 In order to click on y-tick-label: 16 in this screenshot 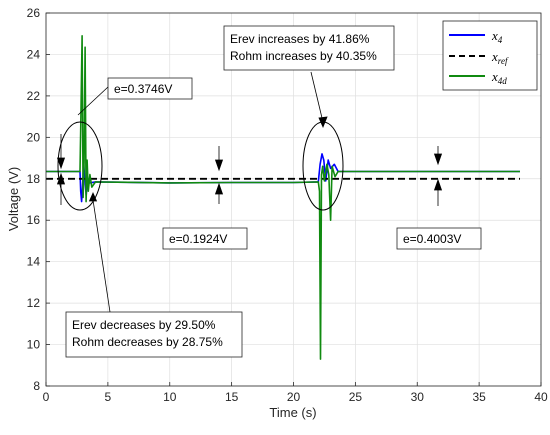, I will do `click(34, 220)`.